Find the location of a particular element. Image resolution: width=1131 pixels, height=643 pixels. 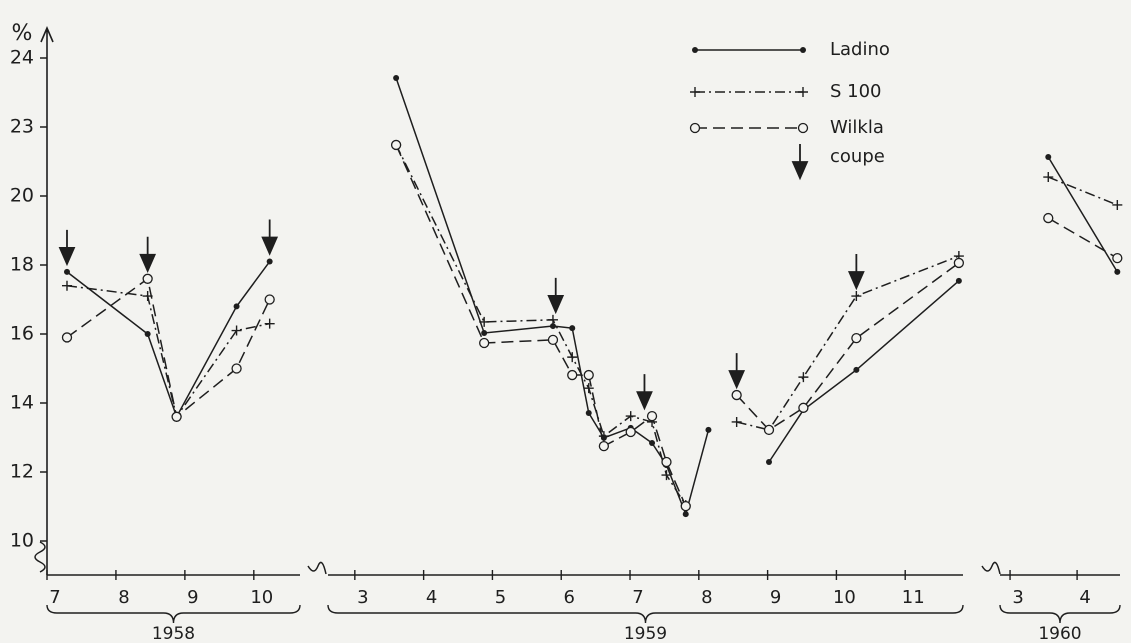

year-label: 1958 is located at coordinates (173, 633).